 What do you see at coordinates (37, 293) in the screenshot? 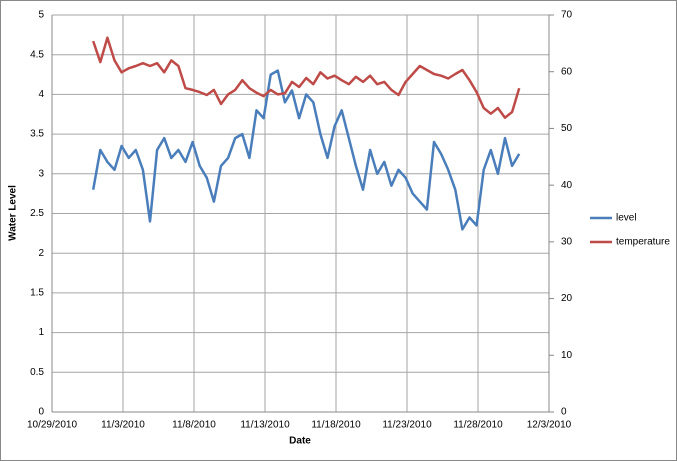
I see `y-tick-label: 1.5` at bounding box center [37, 293].